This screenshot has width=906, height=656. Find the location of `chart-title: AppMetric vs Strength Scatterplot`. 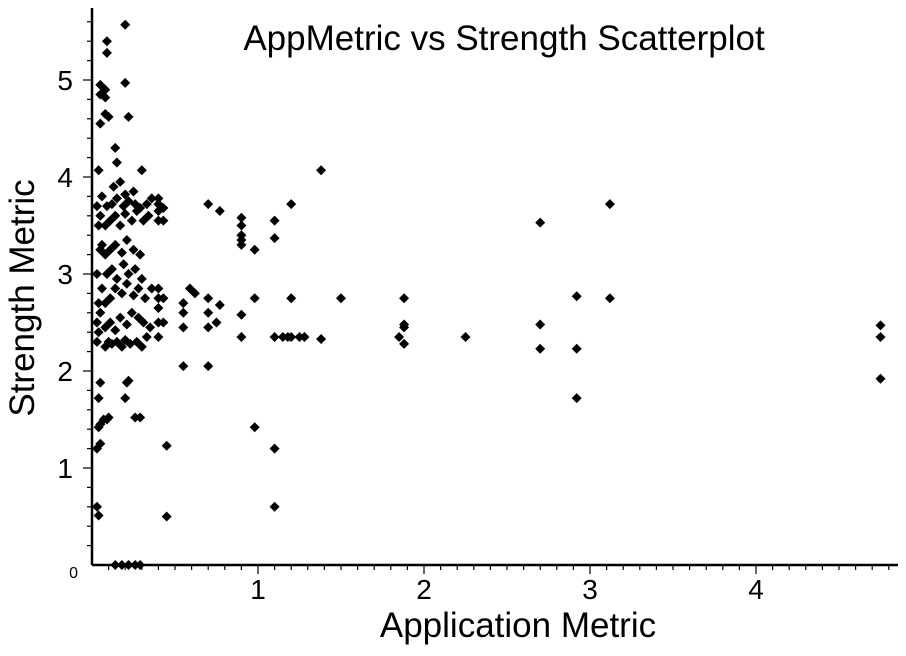

chart-title: AppMetric vs Strength Scatterplot is located at coordinates (504, 38).